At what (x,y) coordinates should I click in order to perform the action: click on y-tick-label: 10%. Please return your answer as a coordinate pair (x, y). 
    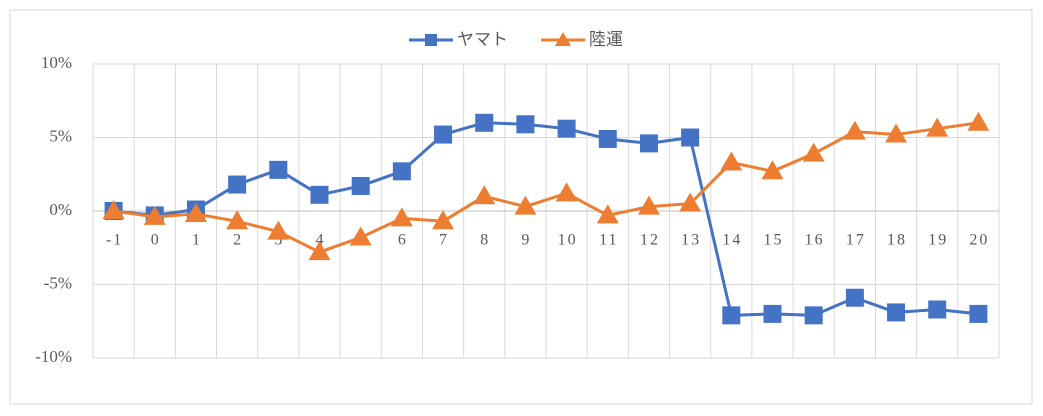
    Looking at the image, I should click on (56, 62).